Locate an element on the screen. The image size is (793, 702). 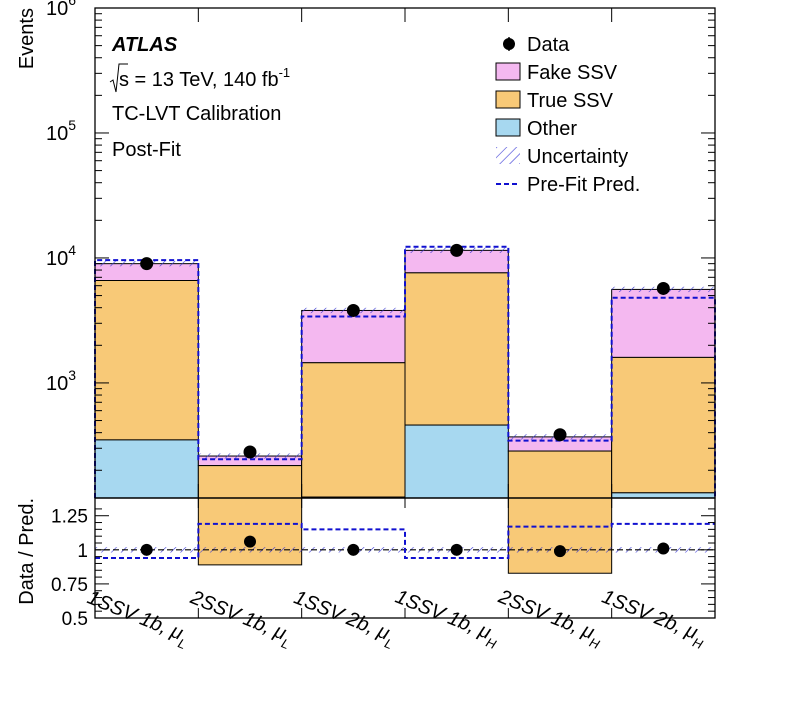
legend-fake-swatch is located at coordinates (508, 71).